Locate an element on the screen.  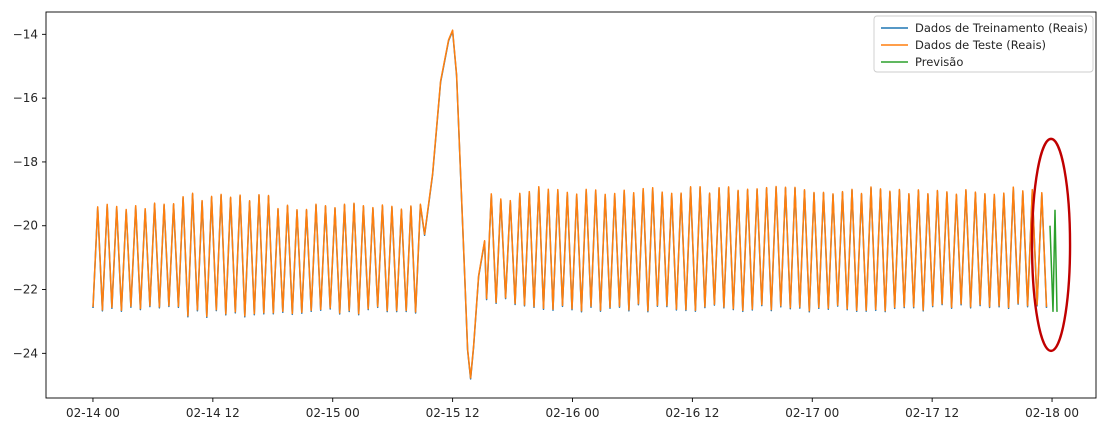
highlight-ellipse is located at coordinates (1051, 245).